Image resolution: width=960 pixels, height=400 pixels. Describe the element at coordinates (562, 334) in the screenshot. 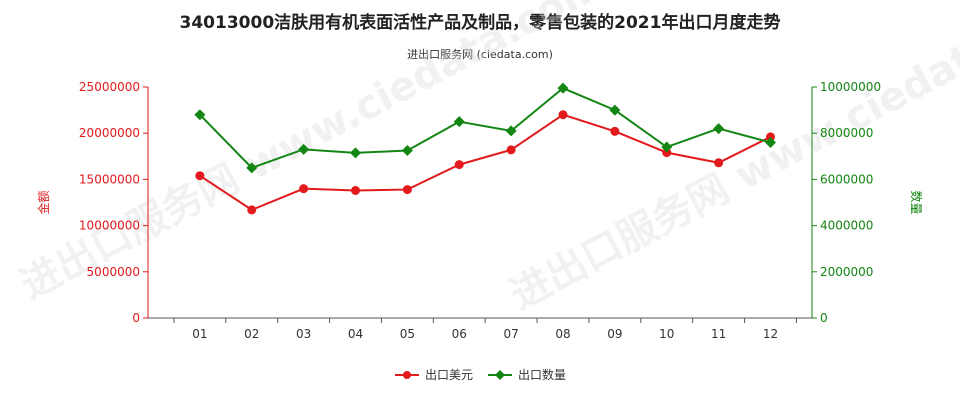

I see `x-tick-label: 08` at that location.